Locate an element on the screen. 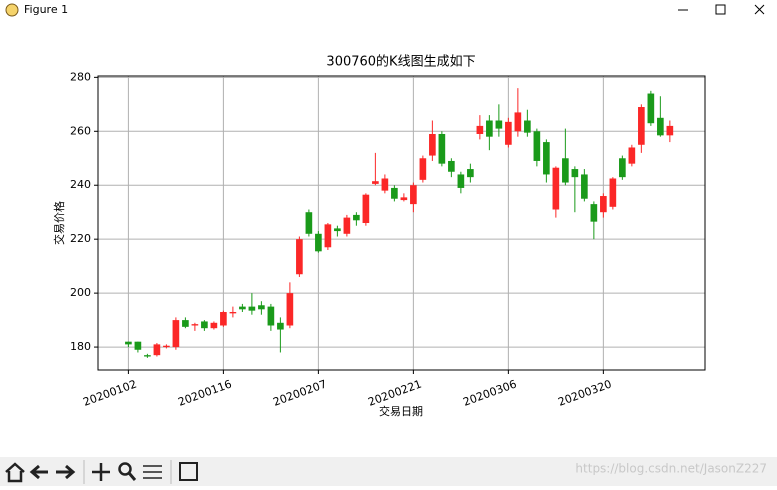 This screenshot has width=777, height=490. close-button is located at coordinates (759, 9).